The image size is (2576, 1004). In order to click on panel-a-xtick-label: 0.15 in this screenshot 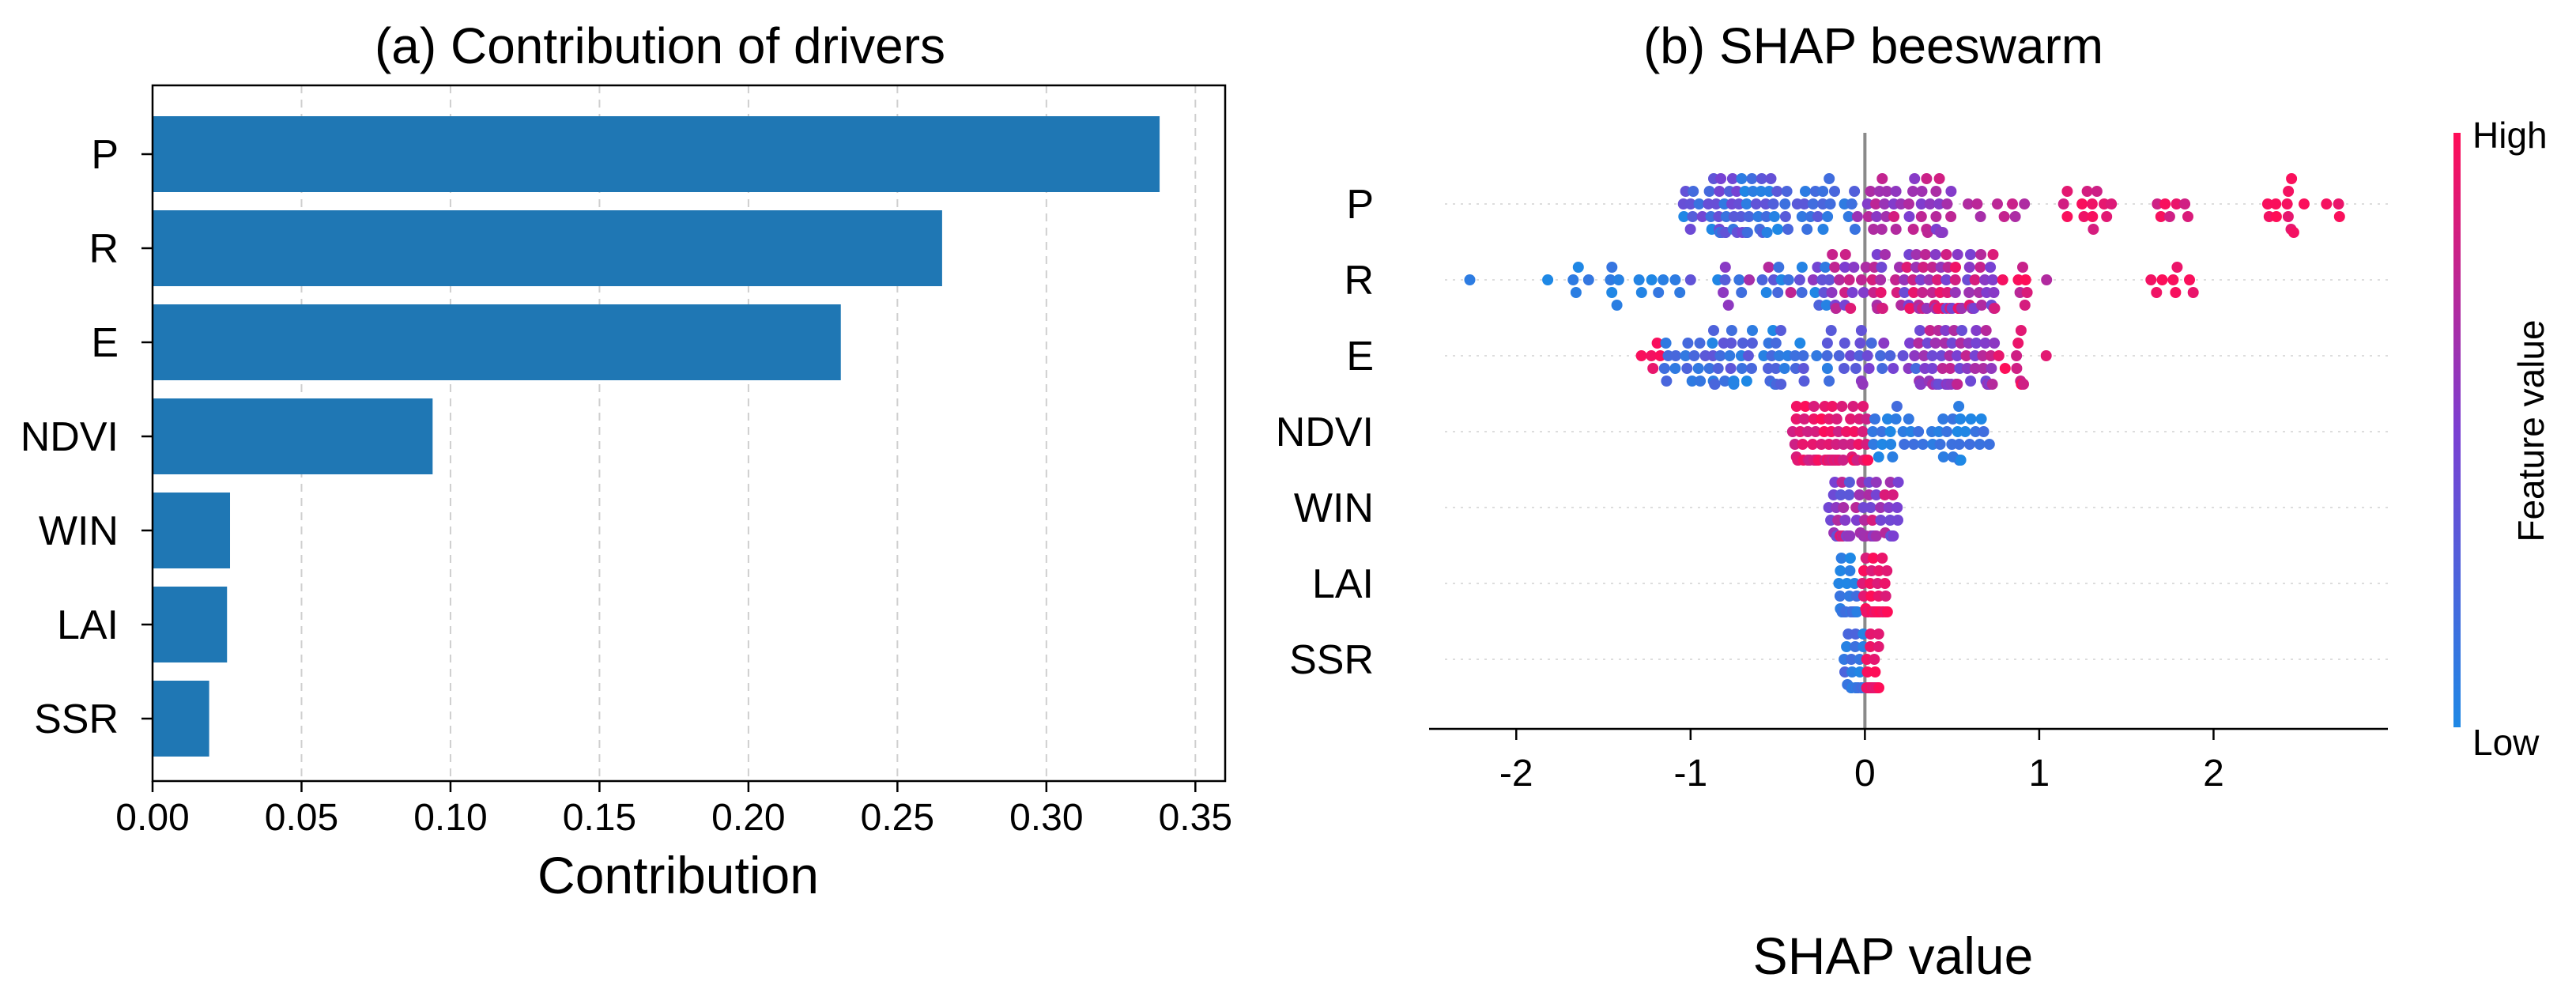, I will do `click(599, 818)`.